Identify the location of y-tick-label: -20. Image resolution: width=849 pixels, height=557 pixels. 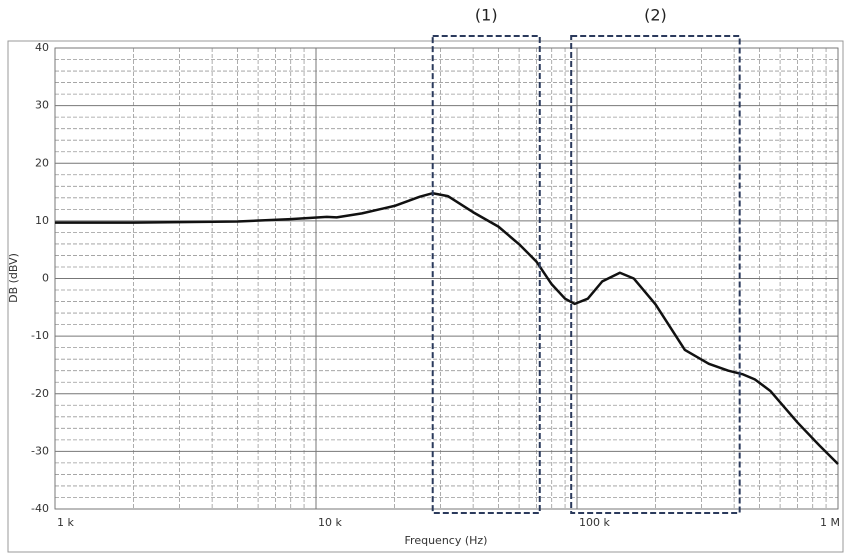
(40, 393).